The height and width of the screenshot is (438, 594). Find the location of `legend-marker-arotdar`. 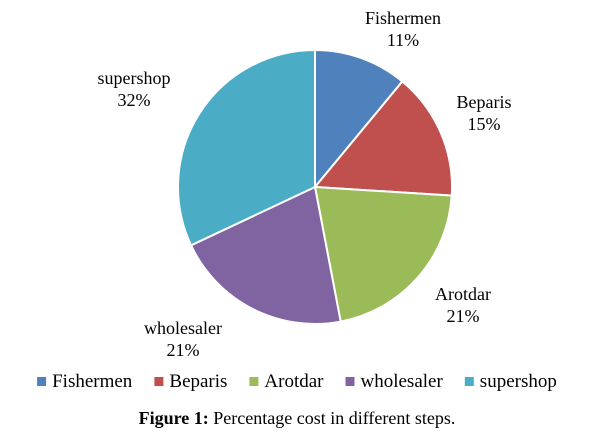

legend-marker-arotdar is located at coordinates (254, 381).